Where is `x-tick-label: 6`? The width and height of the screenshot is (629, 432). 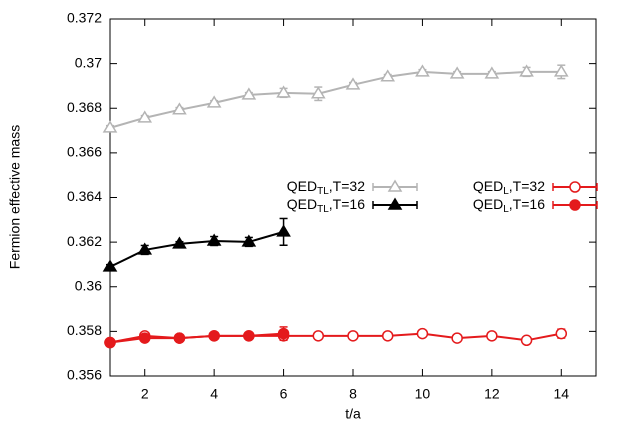 x-tick-label: 6 is located at coordinates (284, 394).